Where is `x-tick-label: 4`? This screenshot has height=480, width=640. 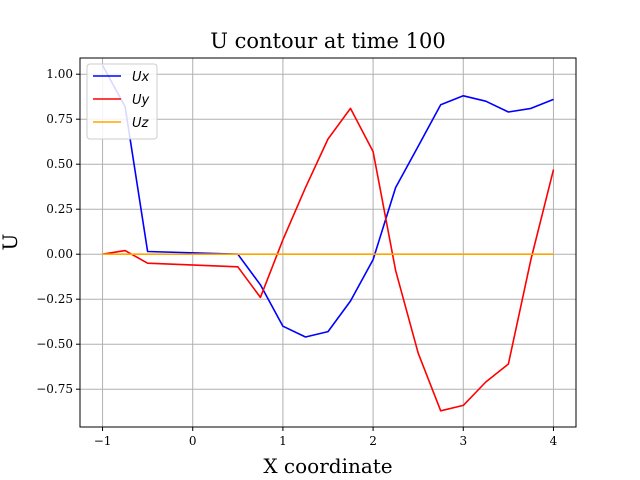
x-tick-label: 4 is located at coordinates (554, 441).